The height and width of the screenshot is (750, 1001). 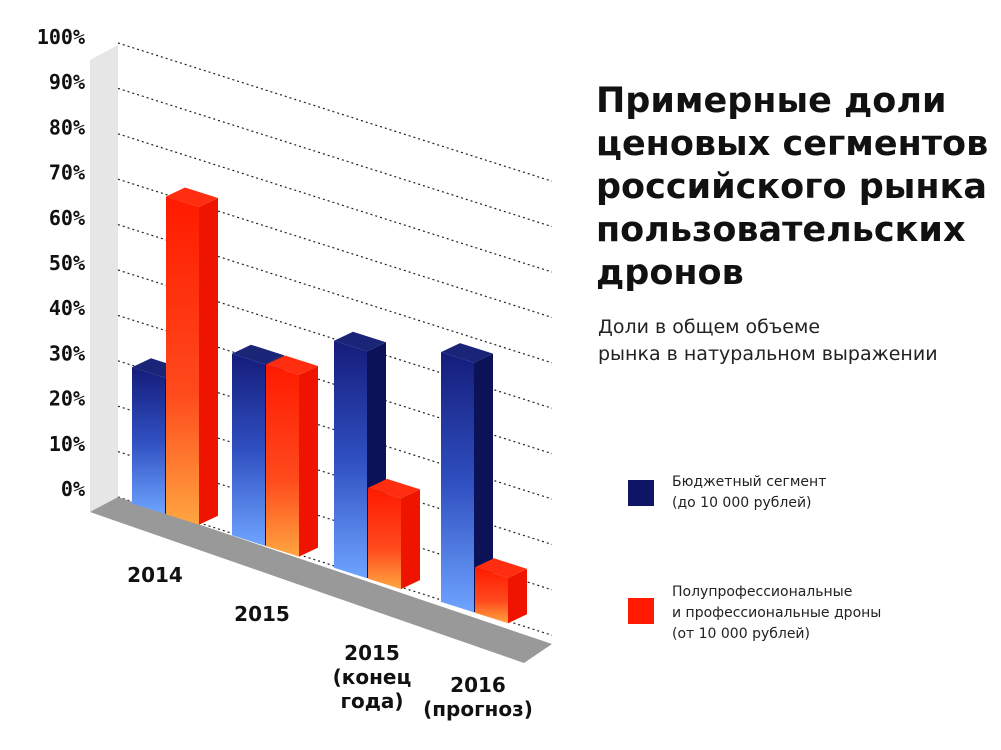 I want to click on x-category-label: (прогноз), so click(x=478, y=709).